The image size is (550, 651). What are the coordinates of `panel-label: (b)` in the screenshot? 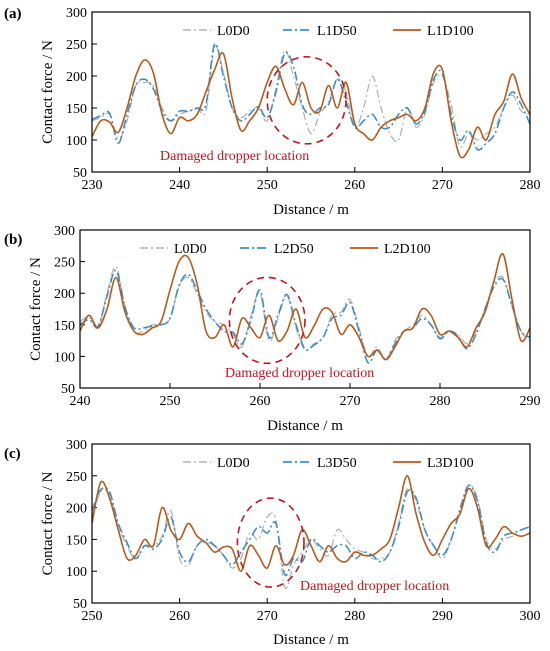 It's located at (13, 240).